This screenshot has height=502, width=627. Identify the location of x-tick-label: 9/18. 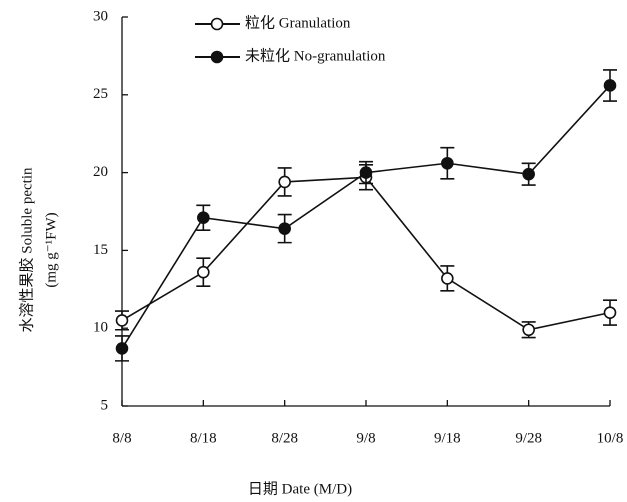
(447, 438).